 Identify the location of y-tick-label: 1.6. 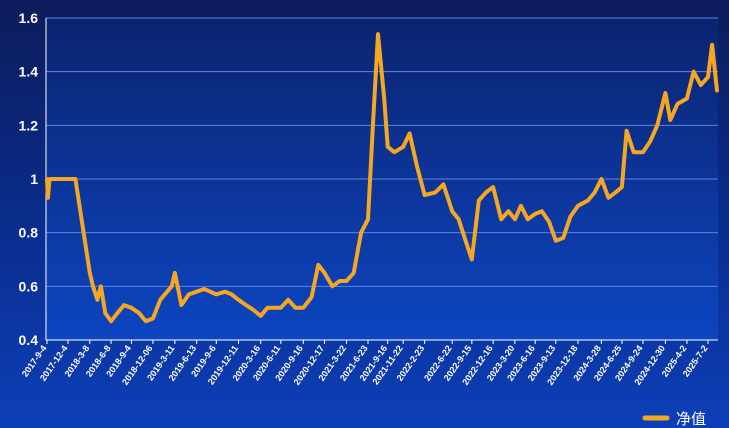
(29, 18).